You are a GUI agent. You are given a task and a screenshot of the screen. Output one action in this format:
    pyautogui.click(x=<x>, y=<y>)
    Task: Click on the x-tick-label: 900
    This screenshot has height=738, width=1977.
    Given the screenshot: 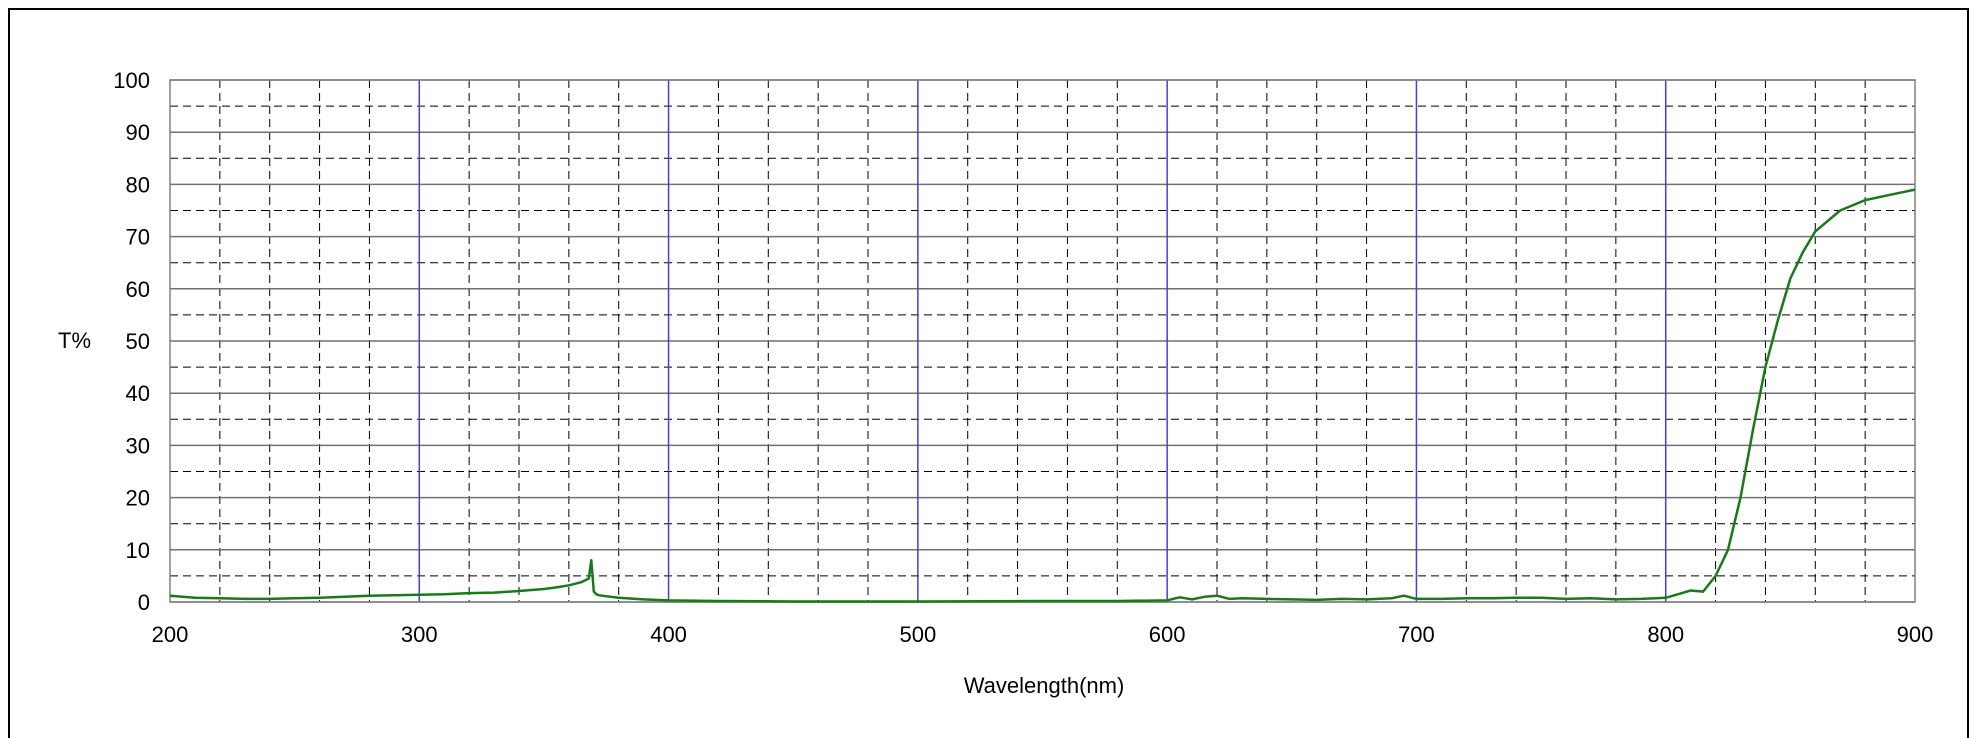 What is the action you would take?
    pyautogui.click(x=1915, y=634)
    